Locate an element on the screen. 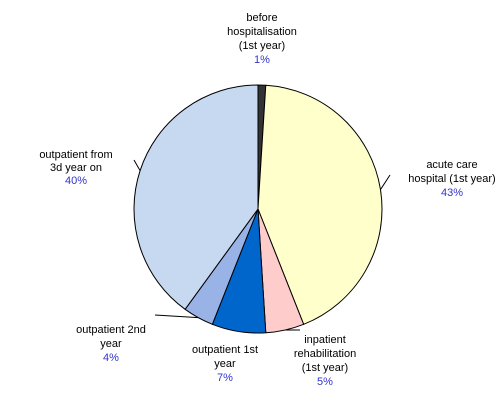 The height and width of the screenshot is (405, 500). slice-label: 3d year on is located at coordinates (76, 168).